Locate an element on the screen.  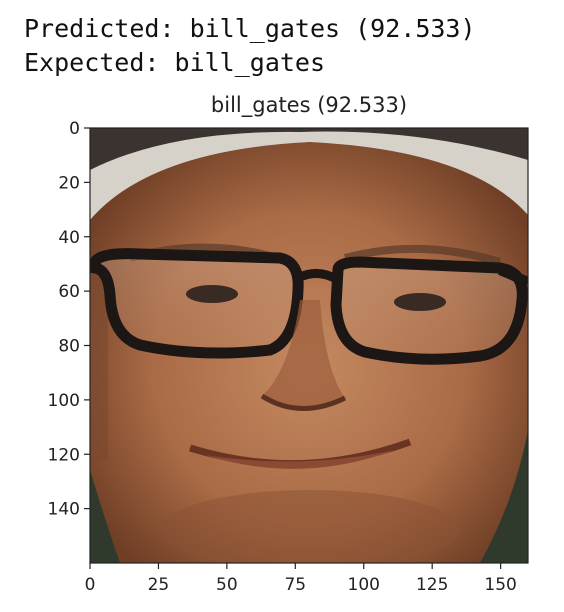
x-tick-label: 50 is located at coordinates (227, 585).